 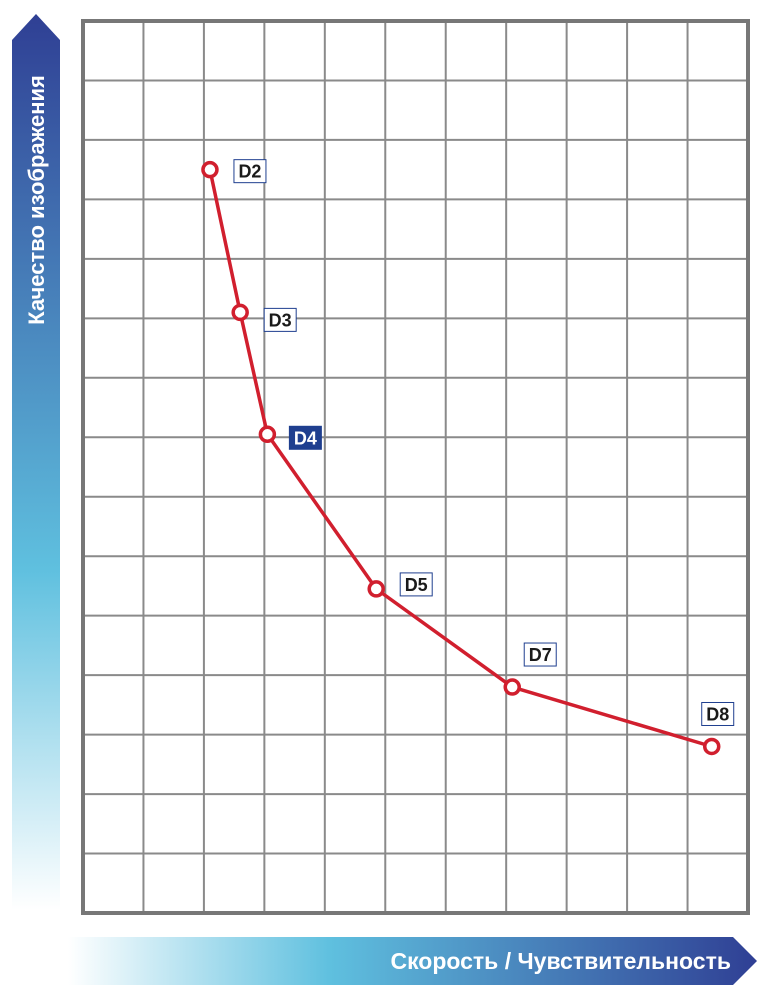 I want to click on y-axis-label: Качество изображения, so click(x=36, y=200).